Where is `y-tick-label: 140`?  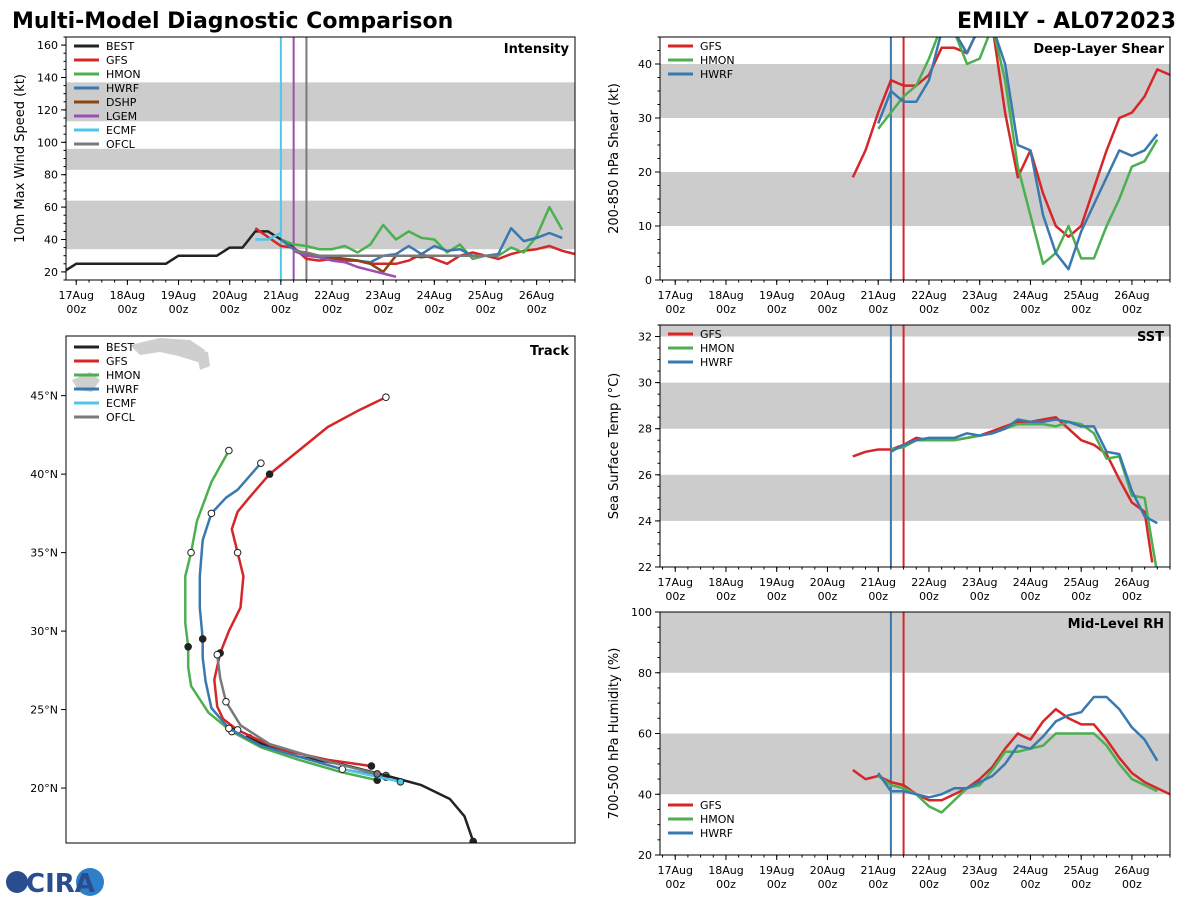 y-tick-label: 140 is located at coordinates (47, 78).